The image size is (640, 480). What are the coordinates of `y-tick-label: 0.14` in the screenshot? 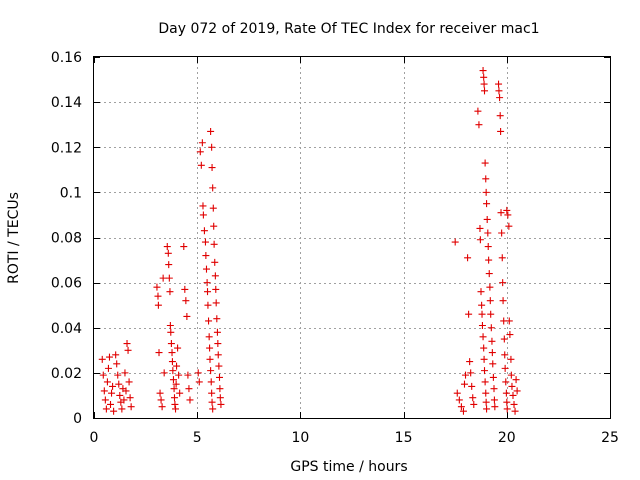 It's located at (66, 103).